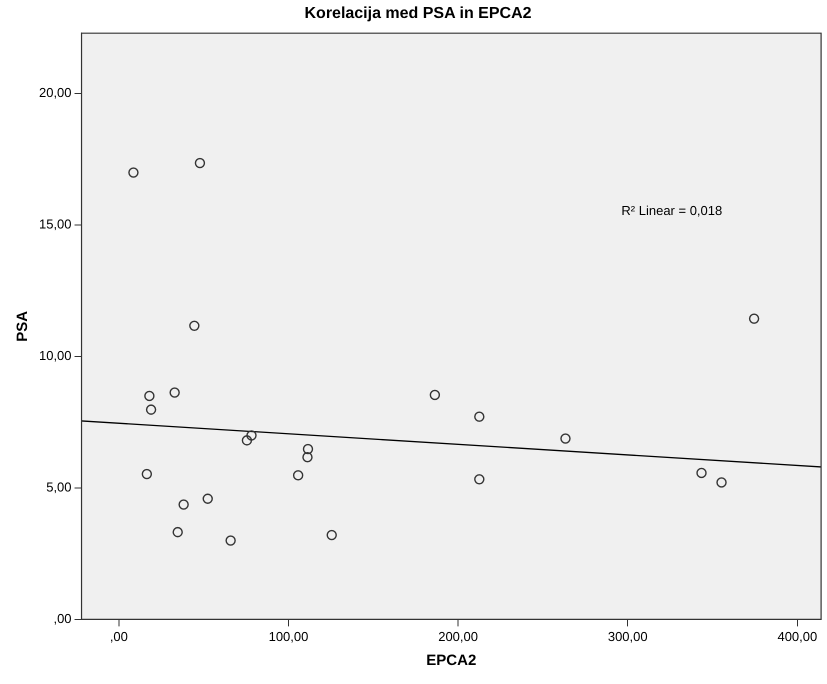 This screenshot has width=827, height=684. What do you see at coordinates (451, 661) in the screenshot?
I see `x-axis-title: EPCA2` at bounding box center [451, 661].